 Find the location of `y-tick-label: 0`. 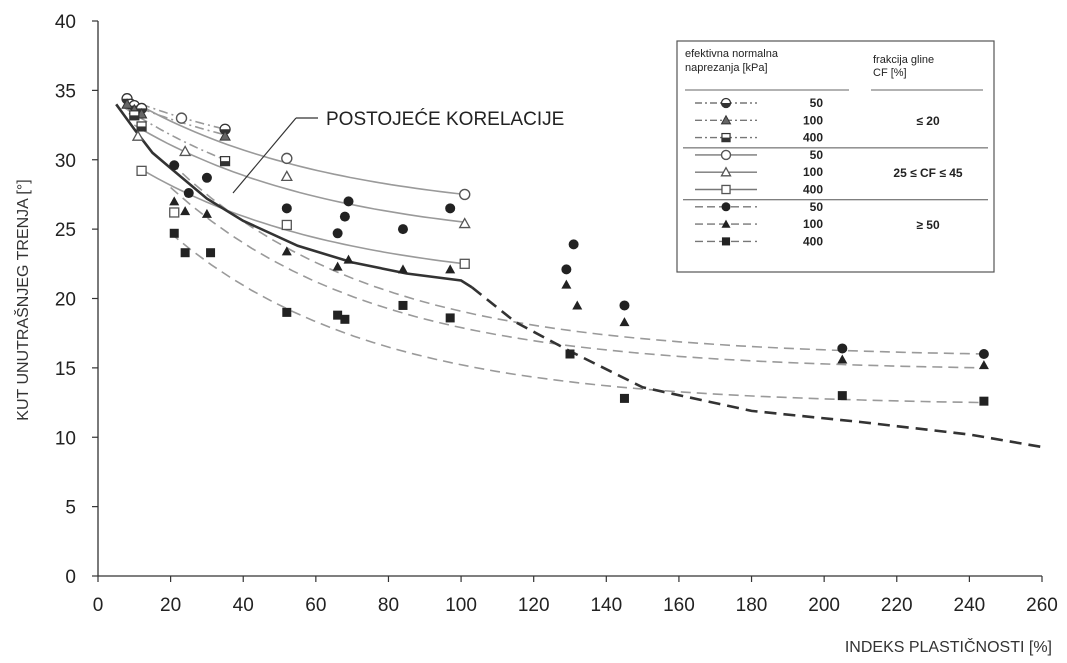

y-tick-label: 0 is located at coordinates (70, 577).